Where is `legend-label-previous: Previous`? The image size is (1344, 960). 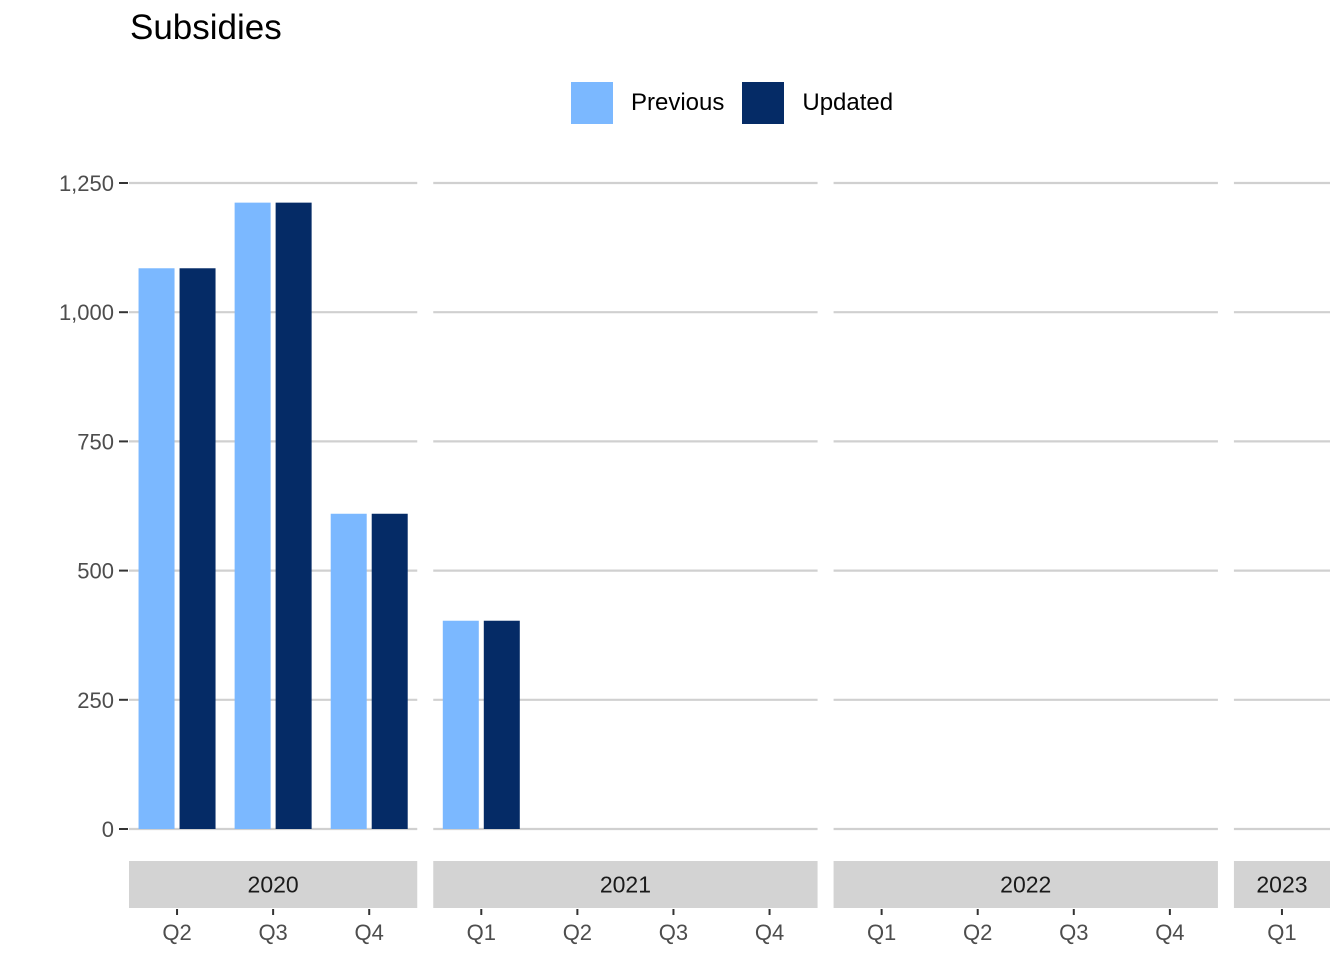
legend-label-previous: Previous is located at coordinates (678, 102).